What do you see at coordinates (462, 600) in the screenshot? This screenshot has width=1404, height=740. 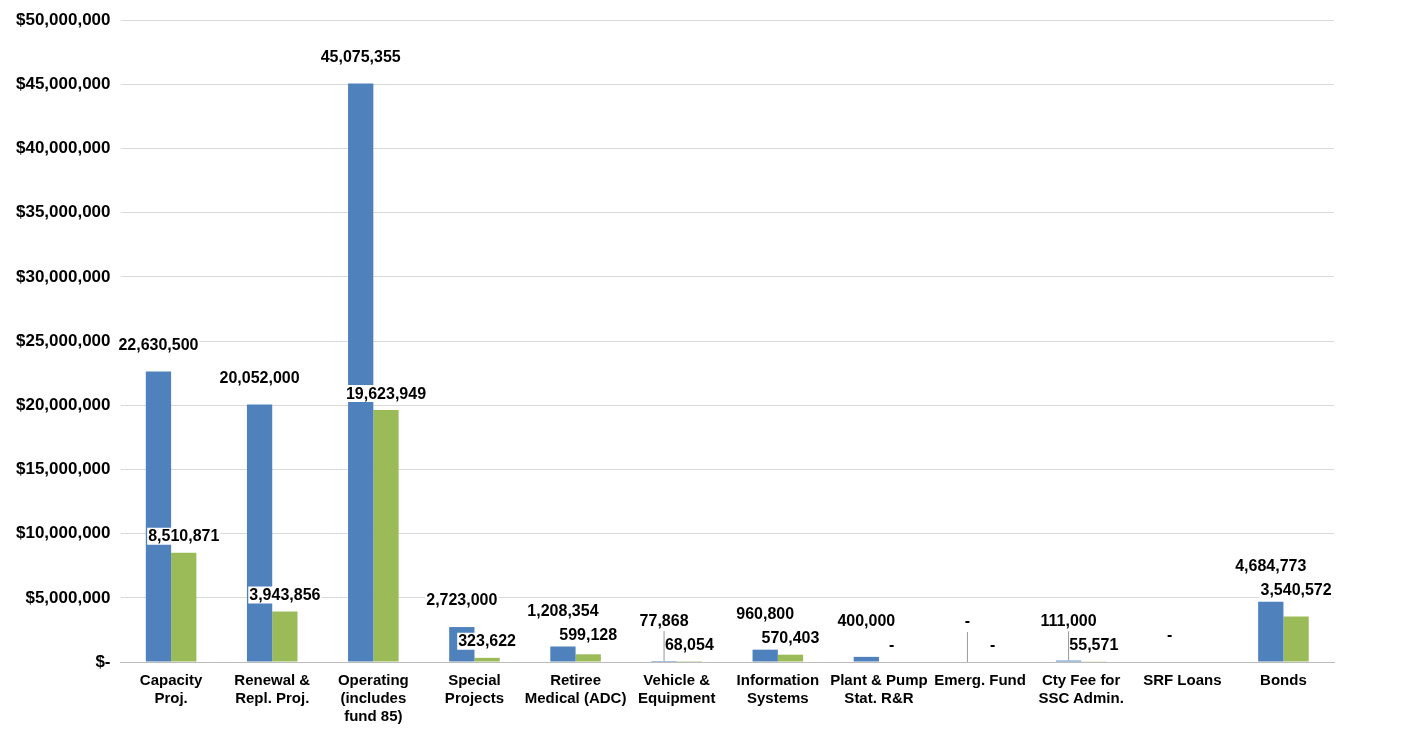 I see `data-label: 2,723,000` at bounding box center [462, 600].